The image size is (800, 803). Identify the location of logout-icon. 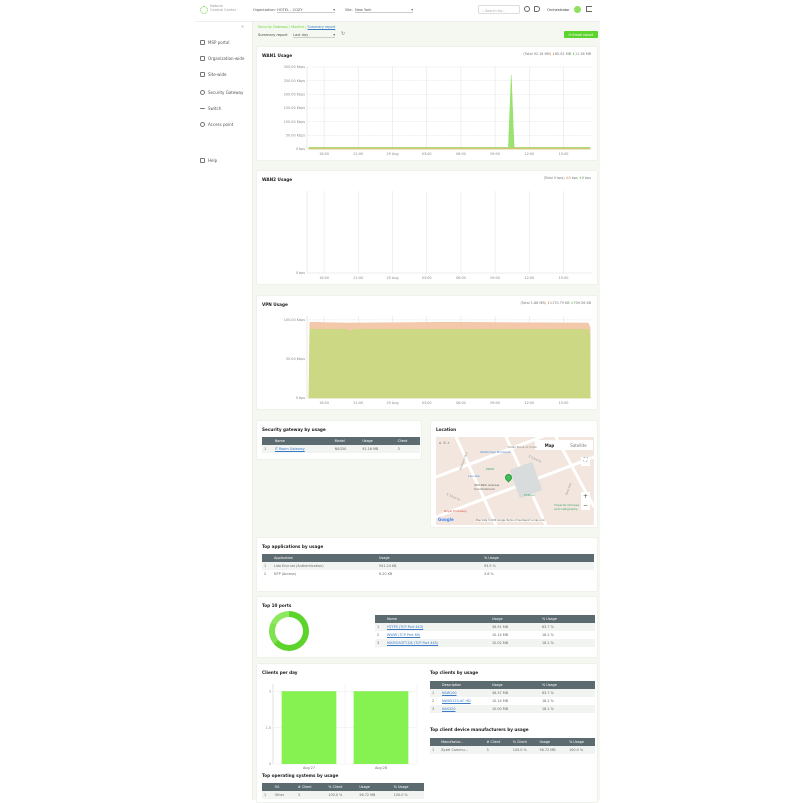
(589, 9).